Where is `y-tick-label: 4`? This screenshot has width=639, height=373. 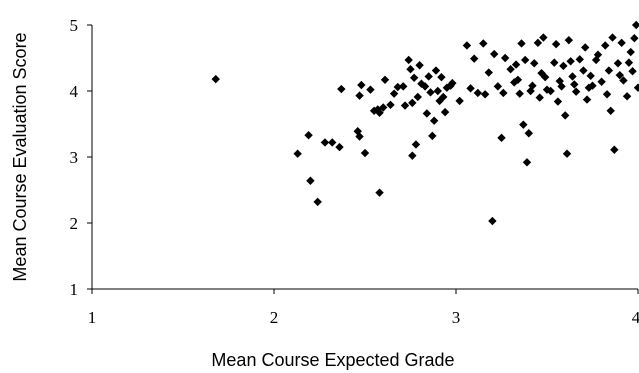 y-tick-label: 4 is located at coordinates (74, 91).